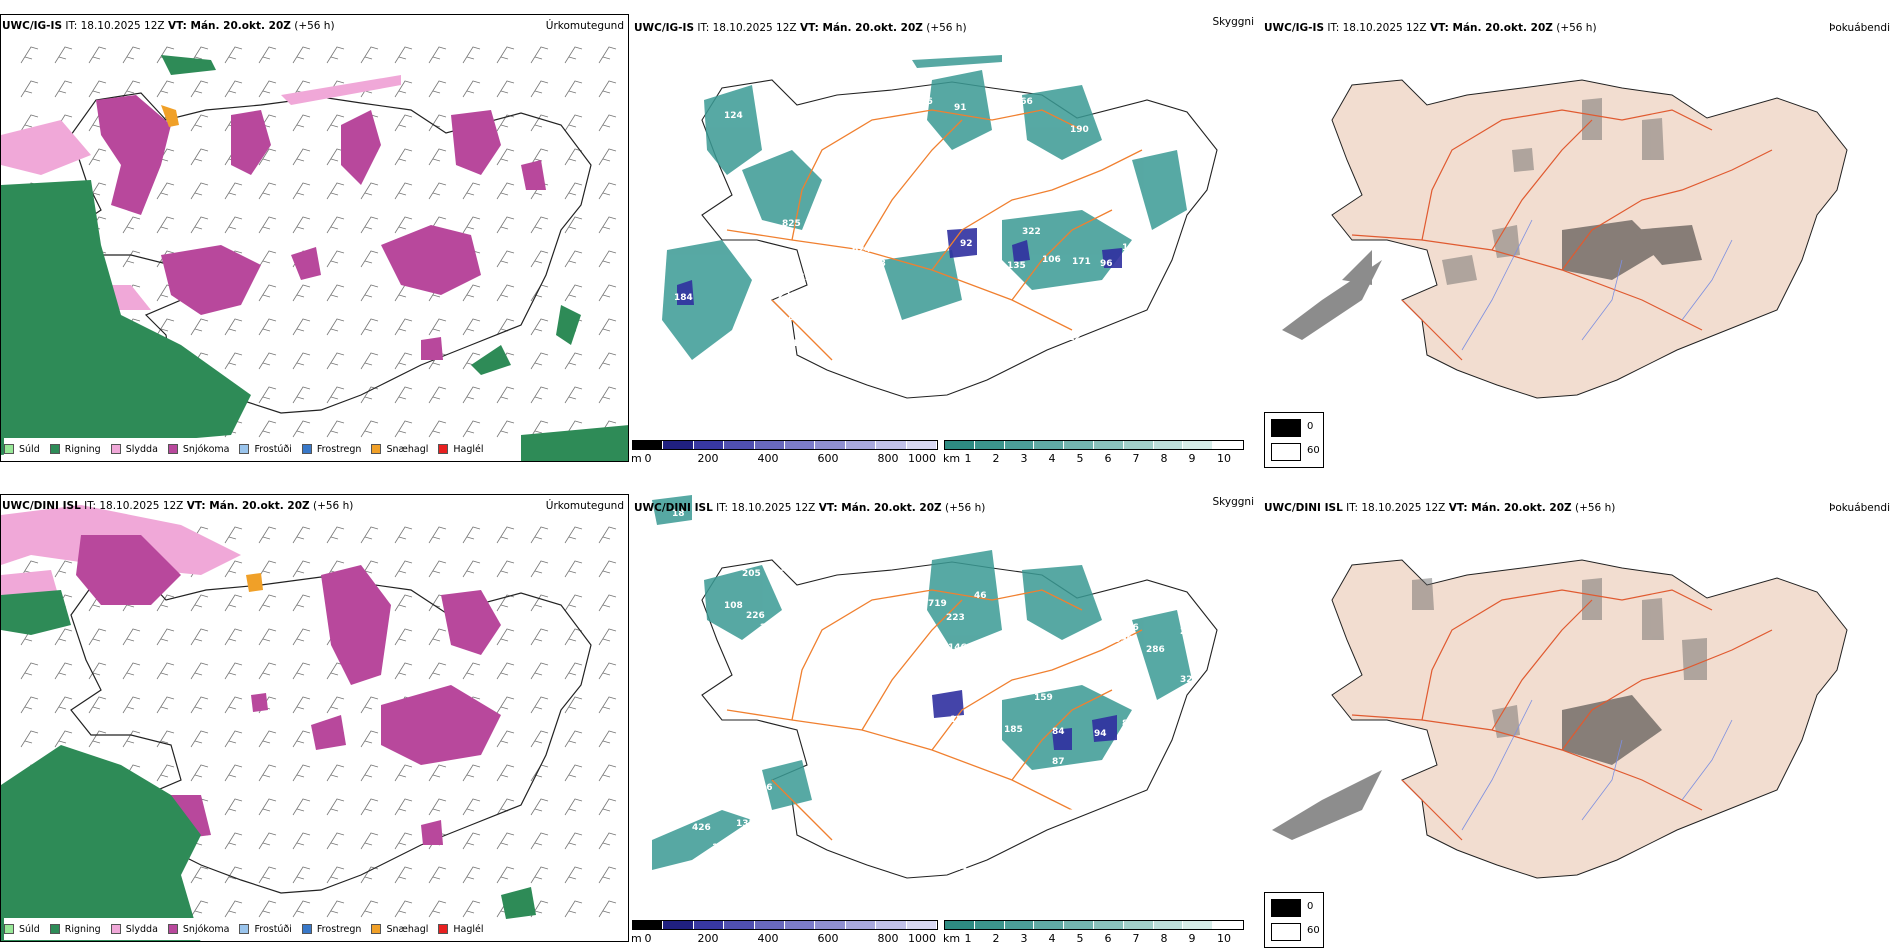 The image size is (1900, 950). Describe the element at coordinates (1294, 920) in the screenshot. I see `fog-legend: 0 60` at that location.